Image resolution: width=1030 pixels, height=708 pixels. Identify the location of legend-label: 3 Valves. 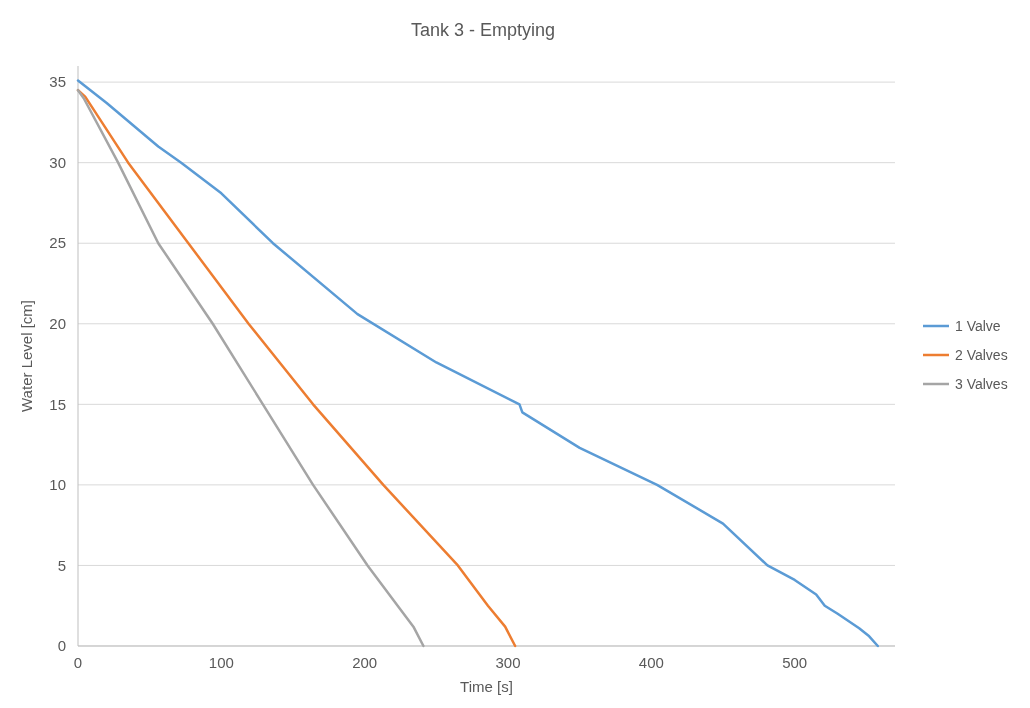
(981, 383).